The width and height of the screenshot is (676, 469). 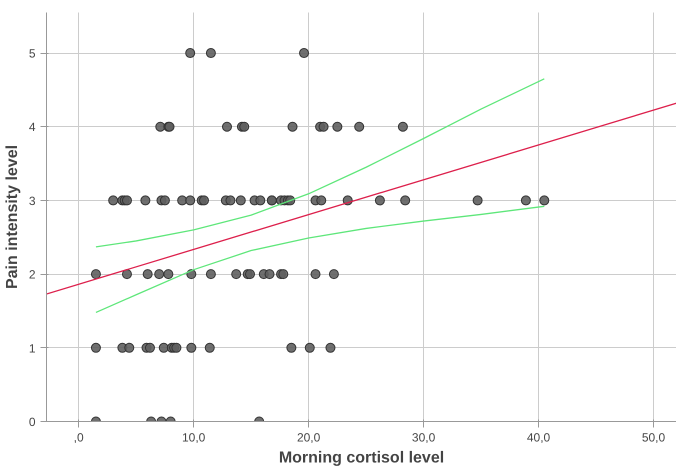 What do you see at coordinates (308, 437) in the screenshot?
I see `x-tick-label: 20,0` at bounding box center [308, 437].